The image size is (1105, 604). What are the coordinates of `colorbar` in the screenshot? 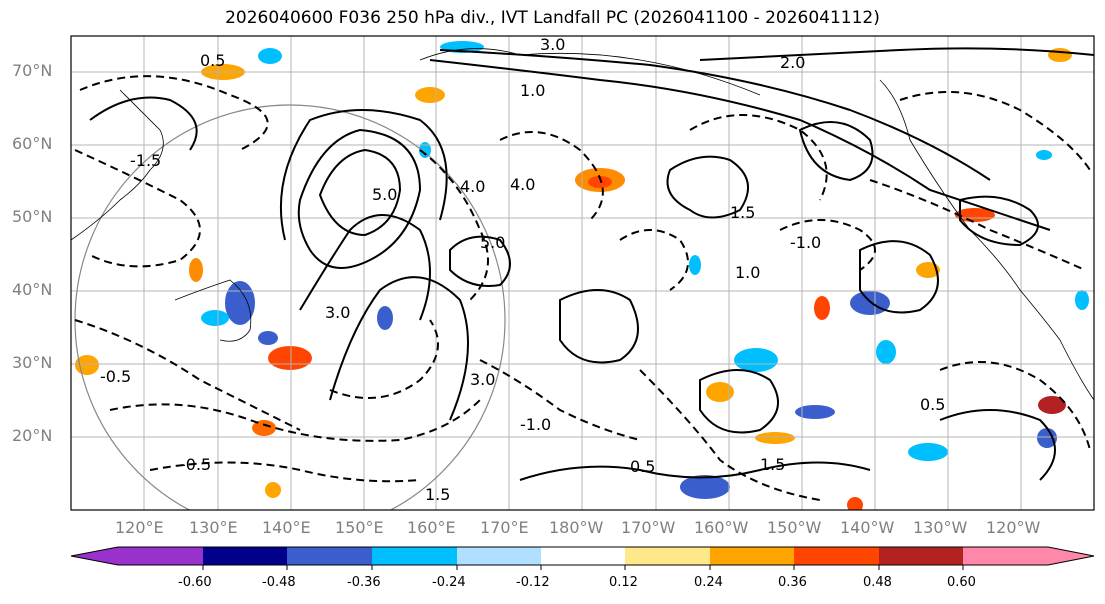 It's located at (582, 558).